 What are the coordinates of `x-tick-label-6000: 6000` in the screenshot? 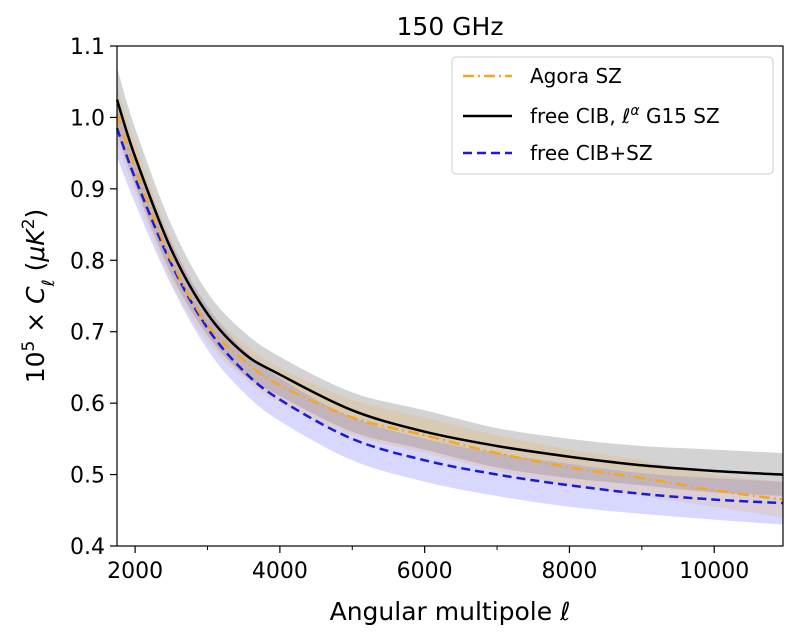 It's located at (425, 571).